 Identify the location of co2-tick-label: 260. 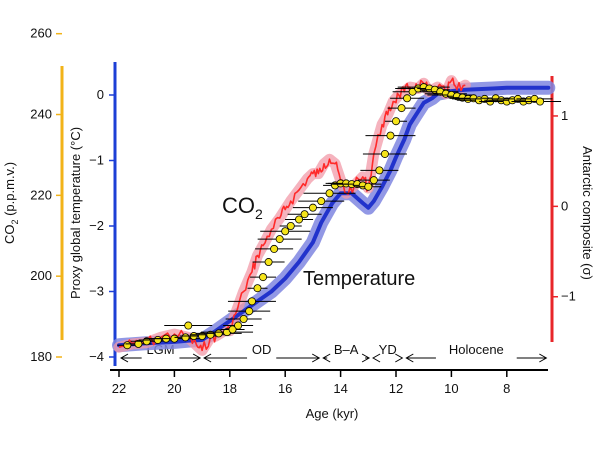
(41, 33).